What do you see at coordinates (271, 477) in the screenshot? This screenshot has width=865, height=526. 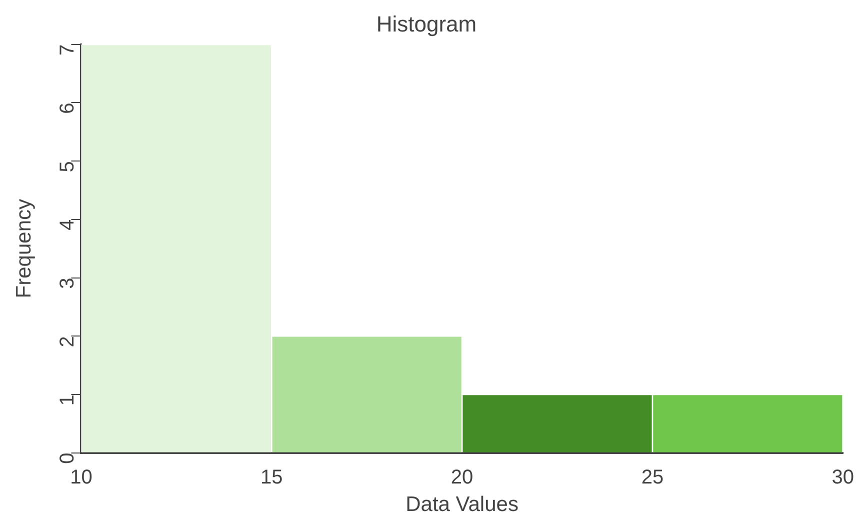 I see `x-tick-label: 15` at bounding box center [271, 477].